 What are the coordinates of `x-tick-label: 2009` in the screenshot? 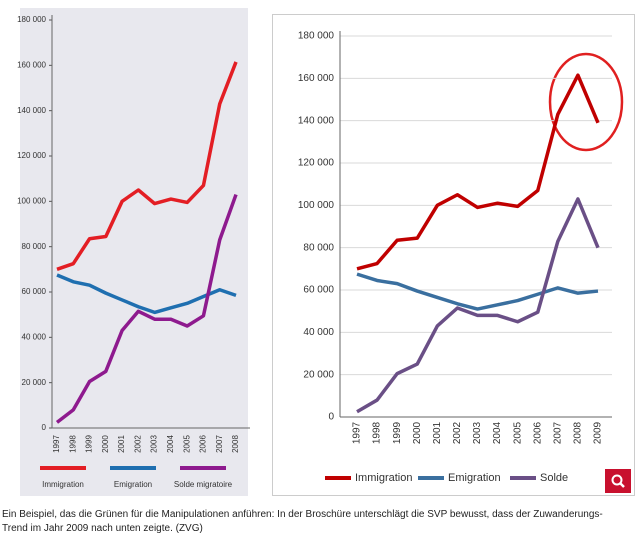 It's located at (598, 432).